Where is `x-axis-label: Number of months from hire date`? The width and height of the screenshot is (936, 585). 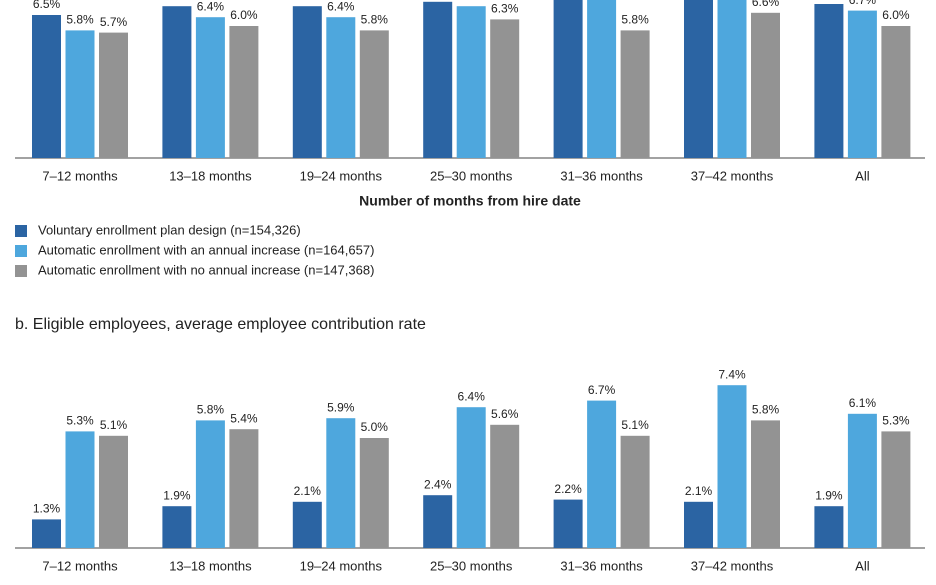 x-axis-label: Number of months from hire date is located at coordinates (470, 201).